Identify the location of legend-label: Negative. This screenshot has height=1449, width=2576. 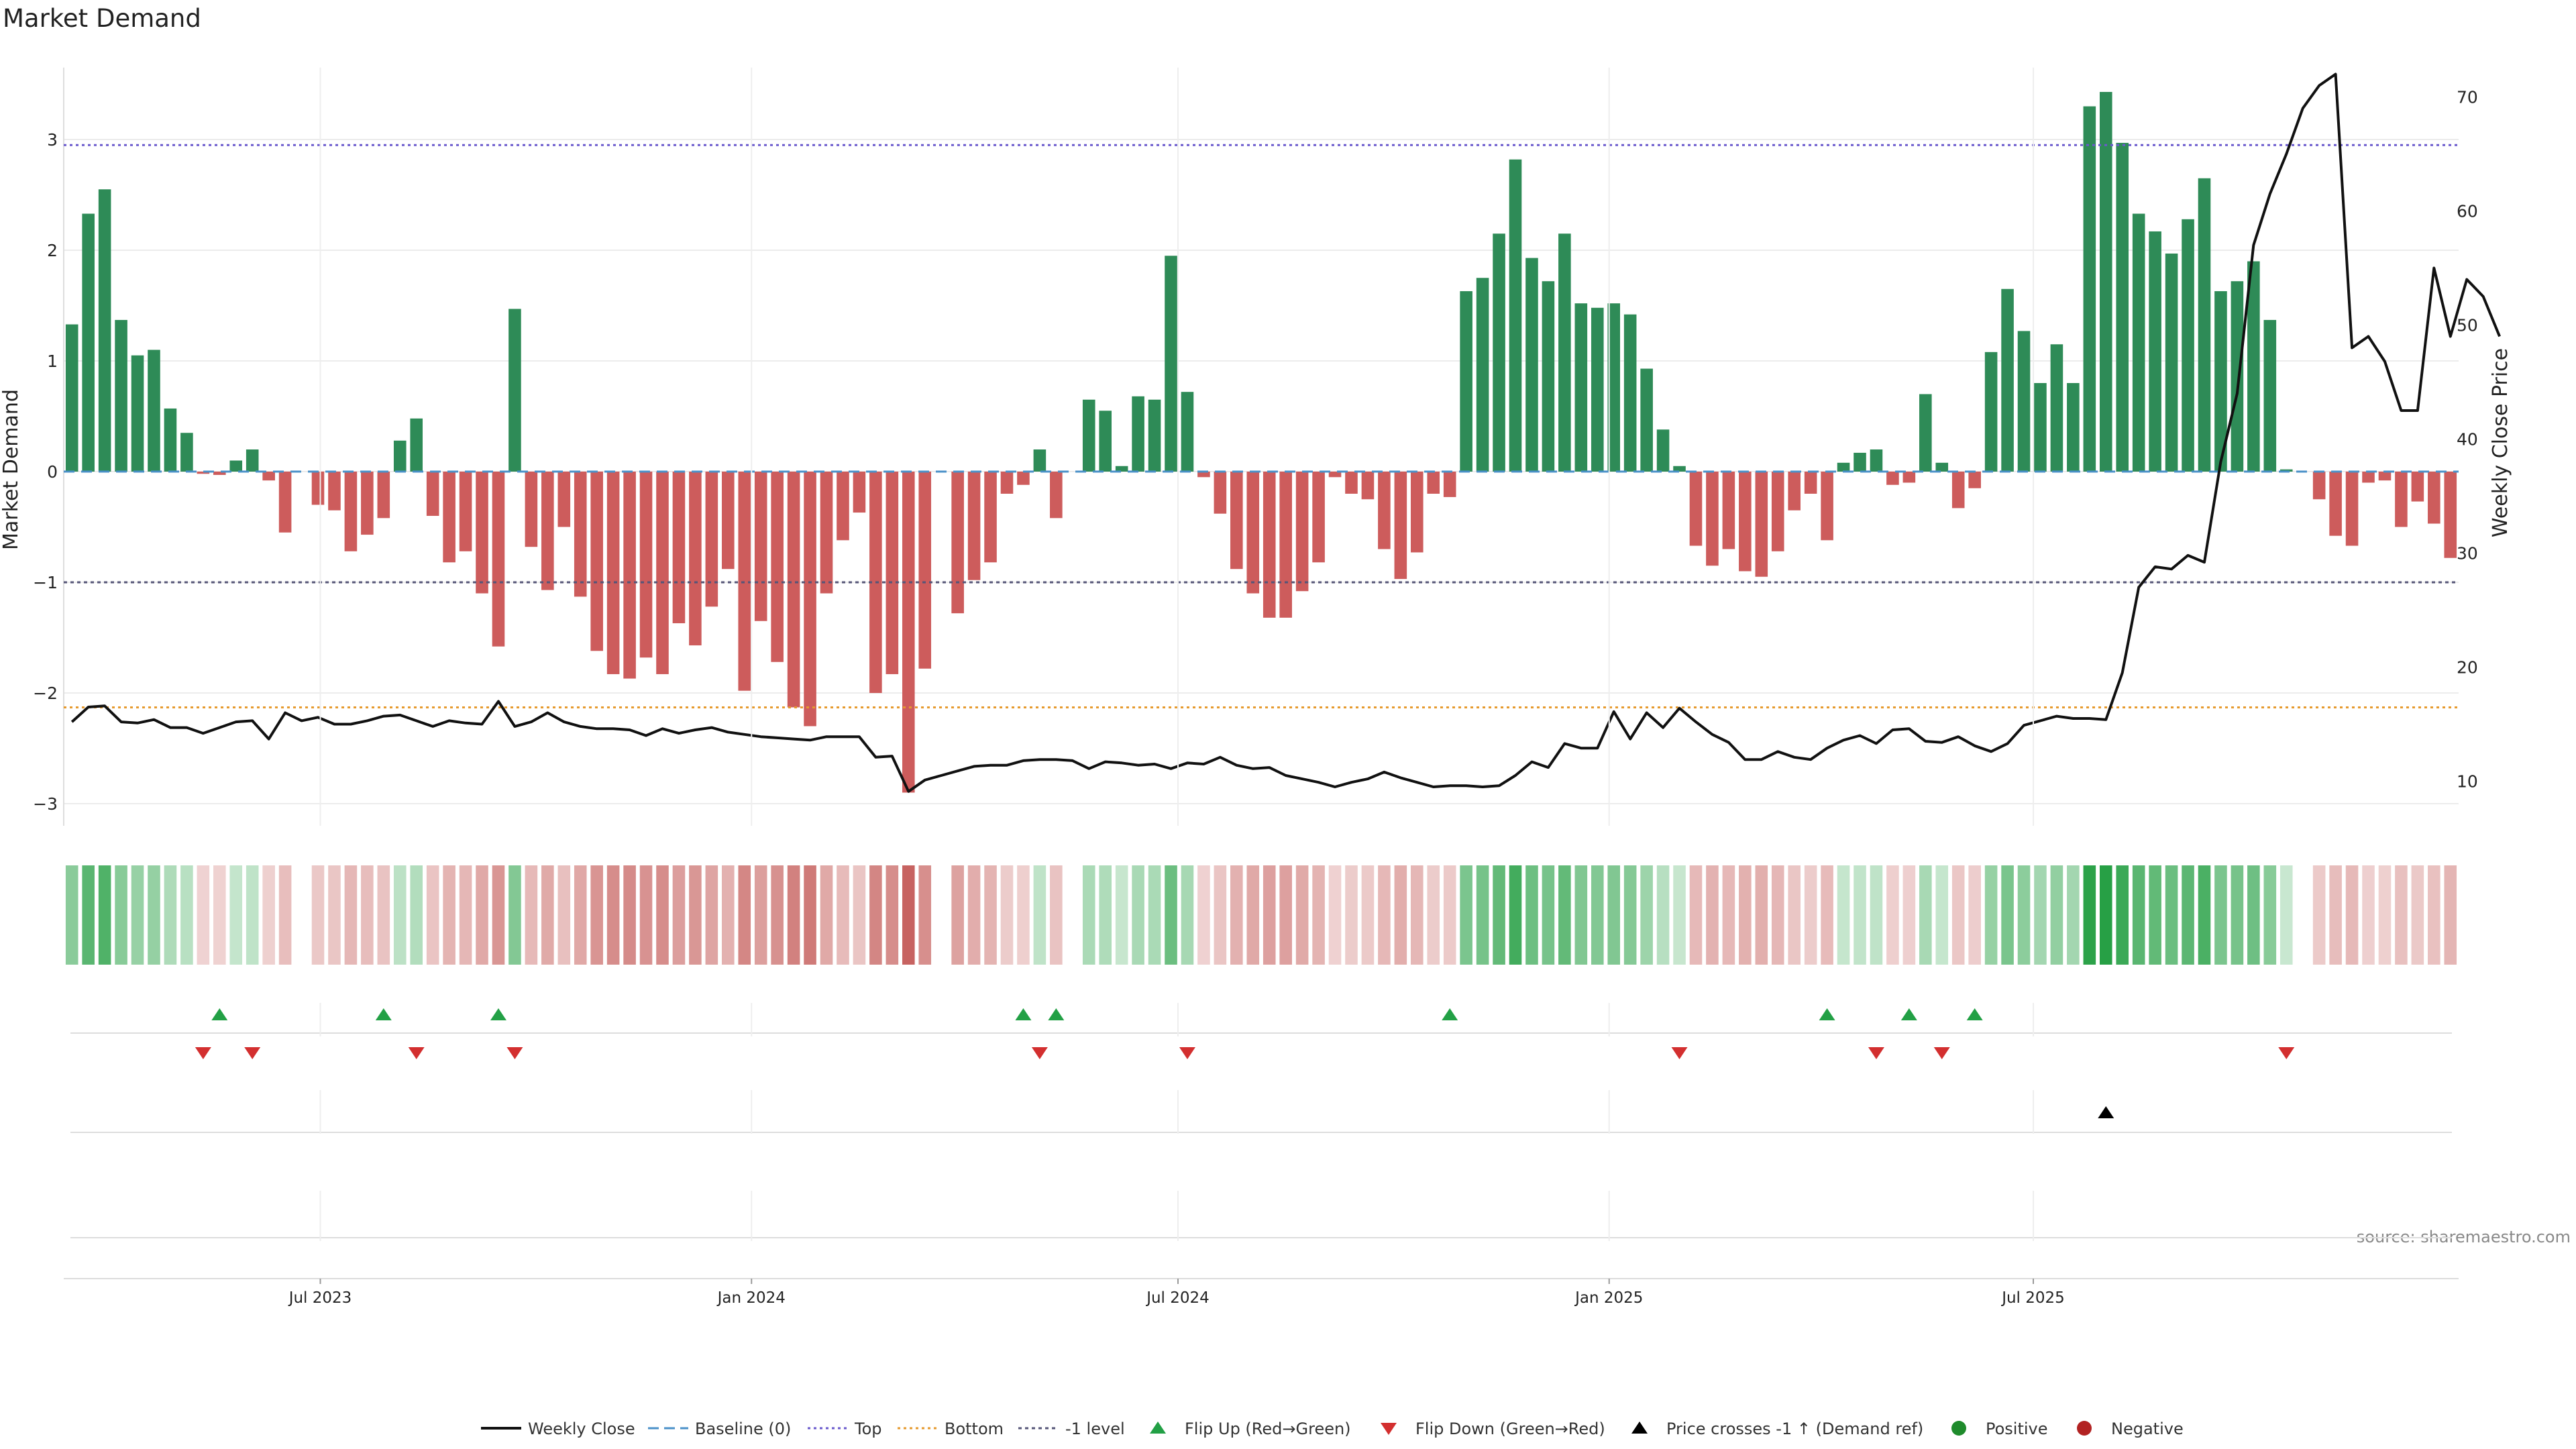
(2147, 1428).